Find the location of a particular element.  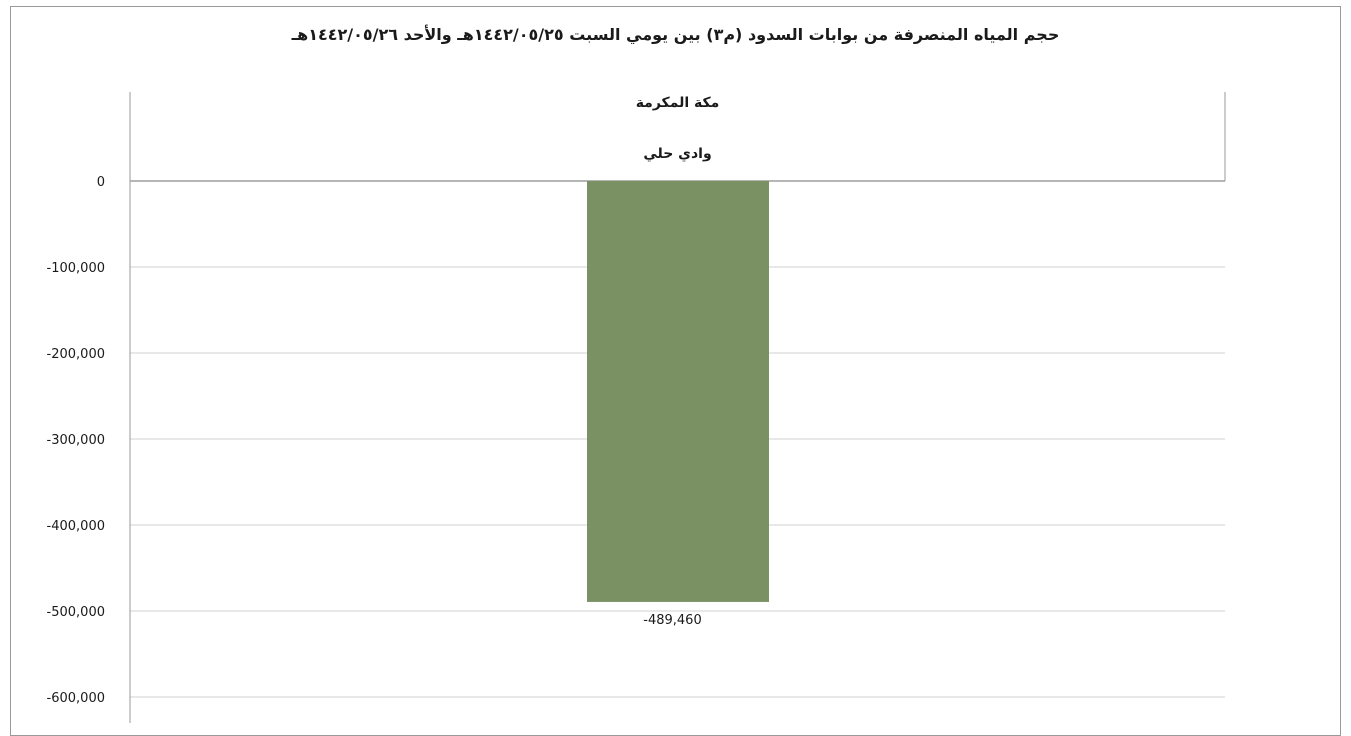

y-tick-label: -200,000 is located at coordinates (76, 354).